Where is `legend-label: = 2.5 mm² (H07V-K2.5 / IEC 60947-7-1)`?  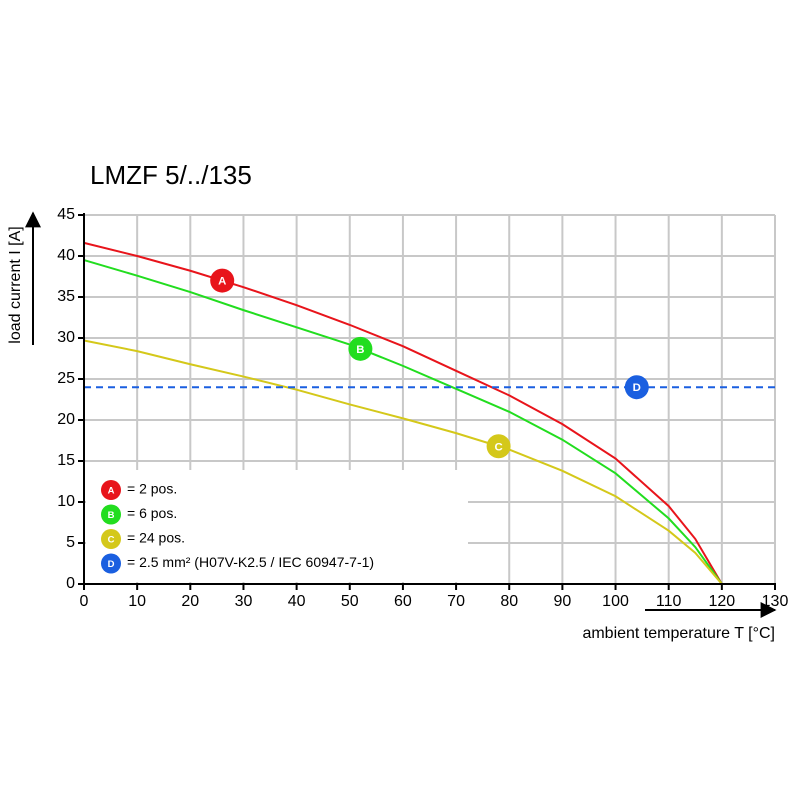
legend-label: = 2.5 mm² (H07V-K2.5 / IEC 60947-7-1) is located at coordinates (250, 562).